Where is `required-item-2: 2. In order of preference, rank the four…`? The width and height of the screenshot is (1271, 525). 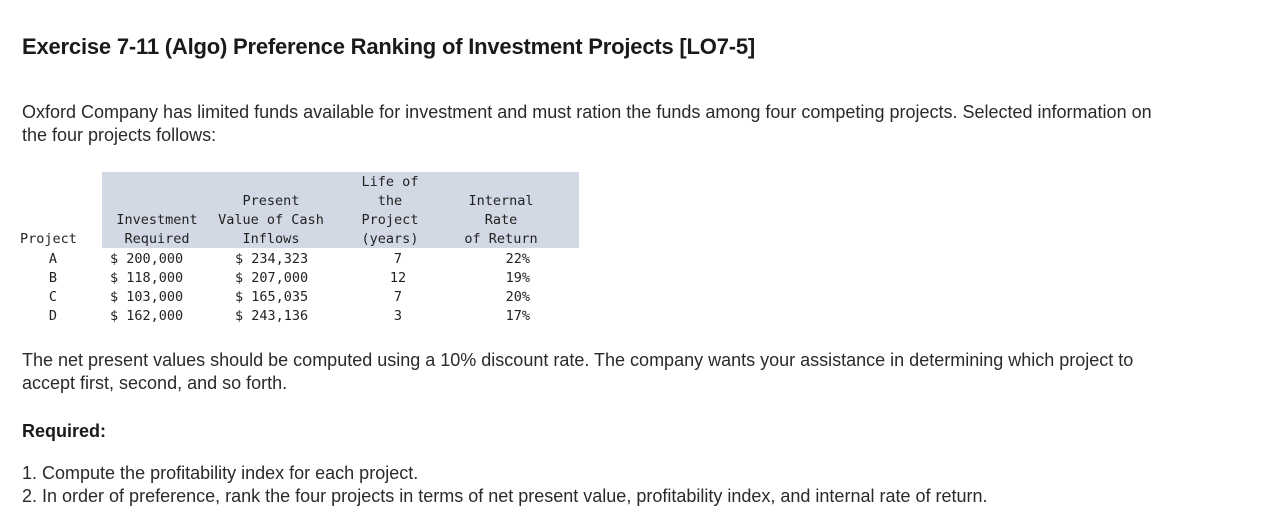
required-item-2: 2. In order of preference, rank the four… is located at coordinates (505, 496).